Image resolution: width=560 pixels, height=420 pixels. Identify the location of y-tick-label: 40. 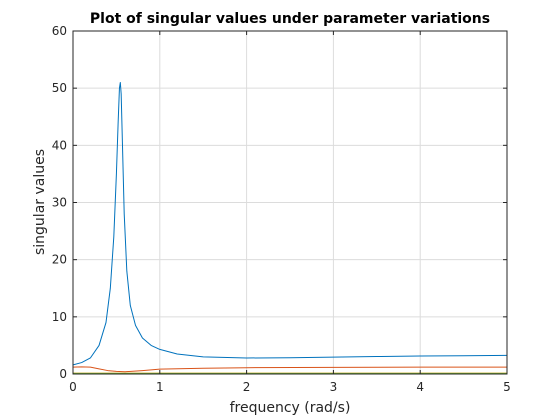
(59, 145).